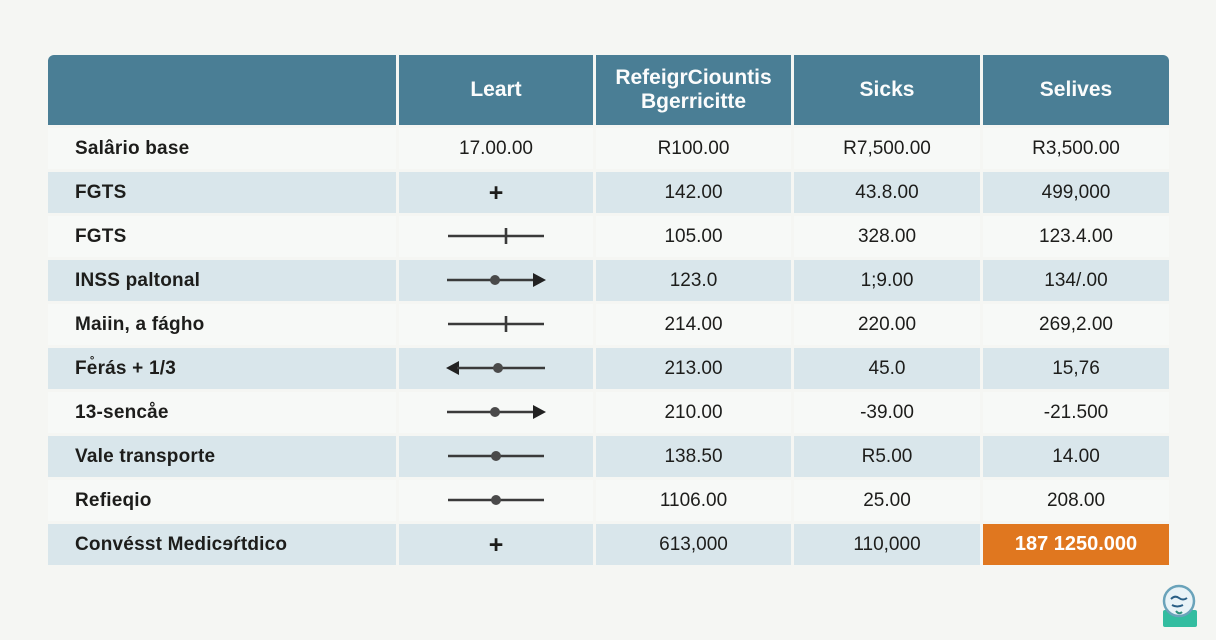 The image size is (1216, 640). I want to click on header-refeigr-line1: RefeigrCiountis, so click(693, 77).